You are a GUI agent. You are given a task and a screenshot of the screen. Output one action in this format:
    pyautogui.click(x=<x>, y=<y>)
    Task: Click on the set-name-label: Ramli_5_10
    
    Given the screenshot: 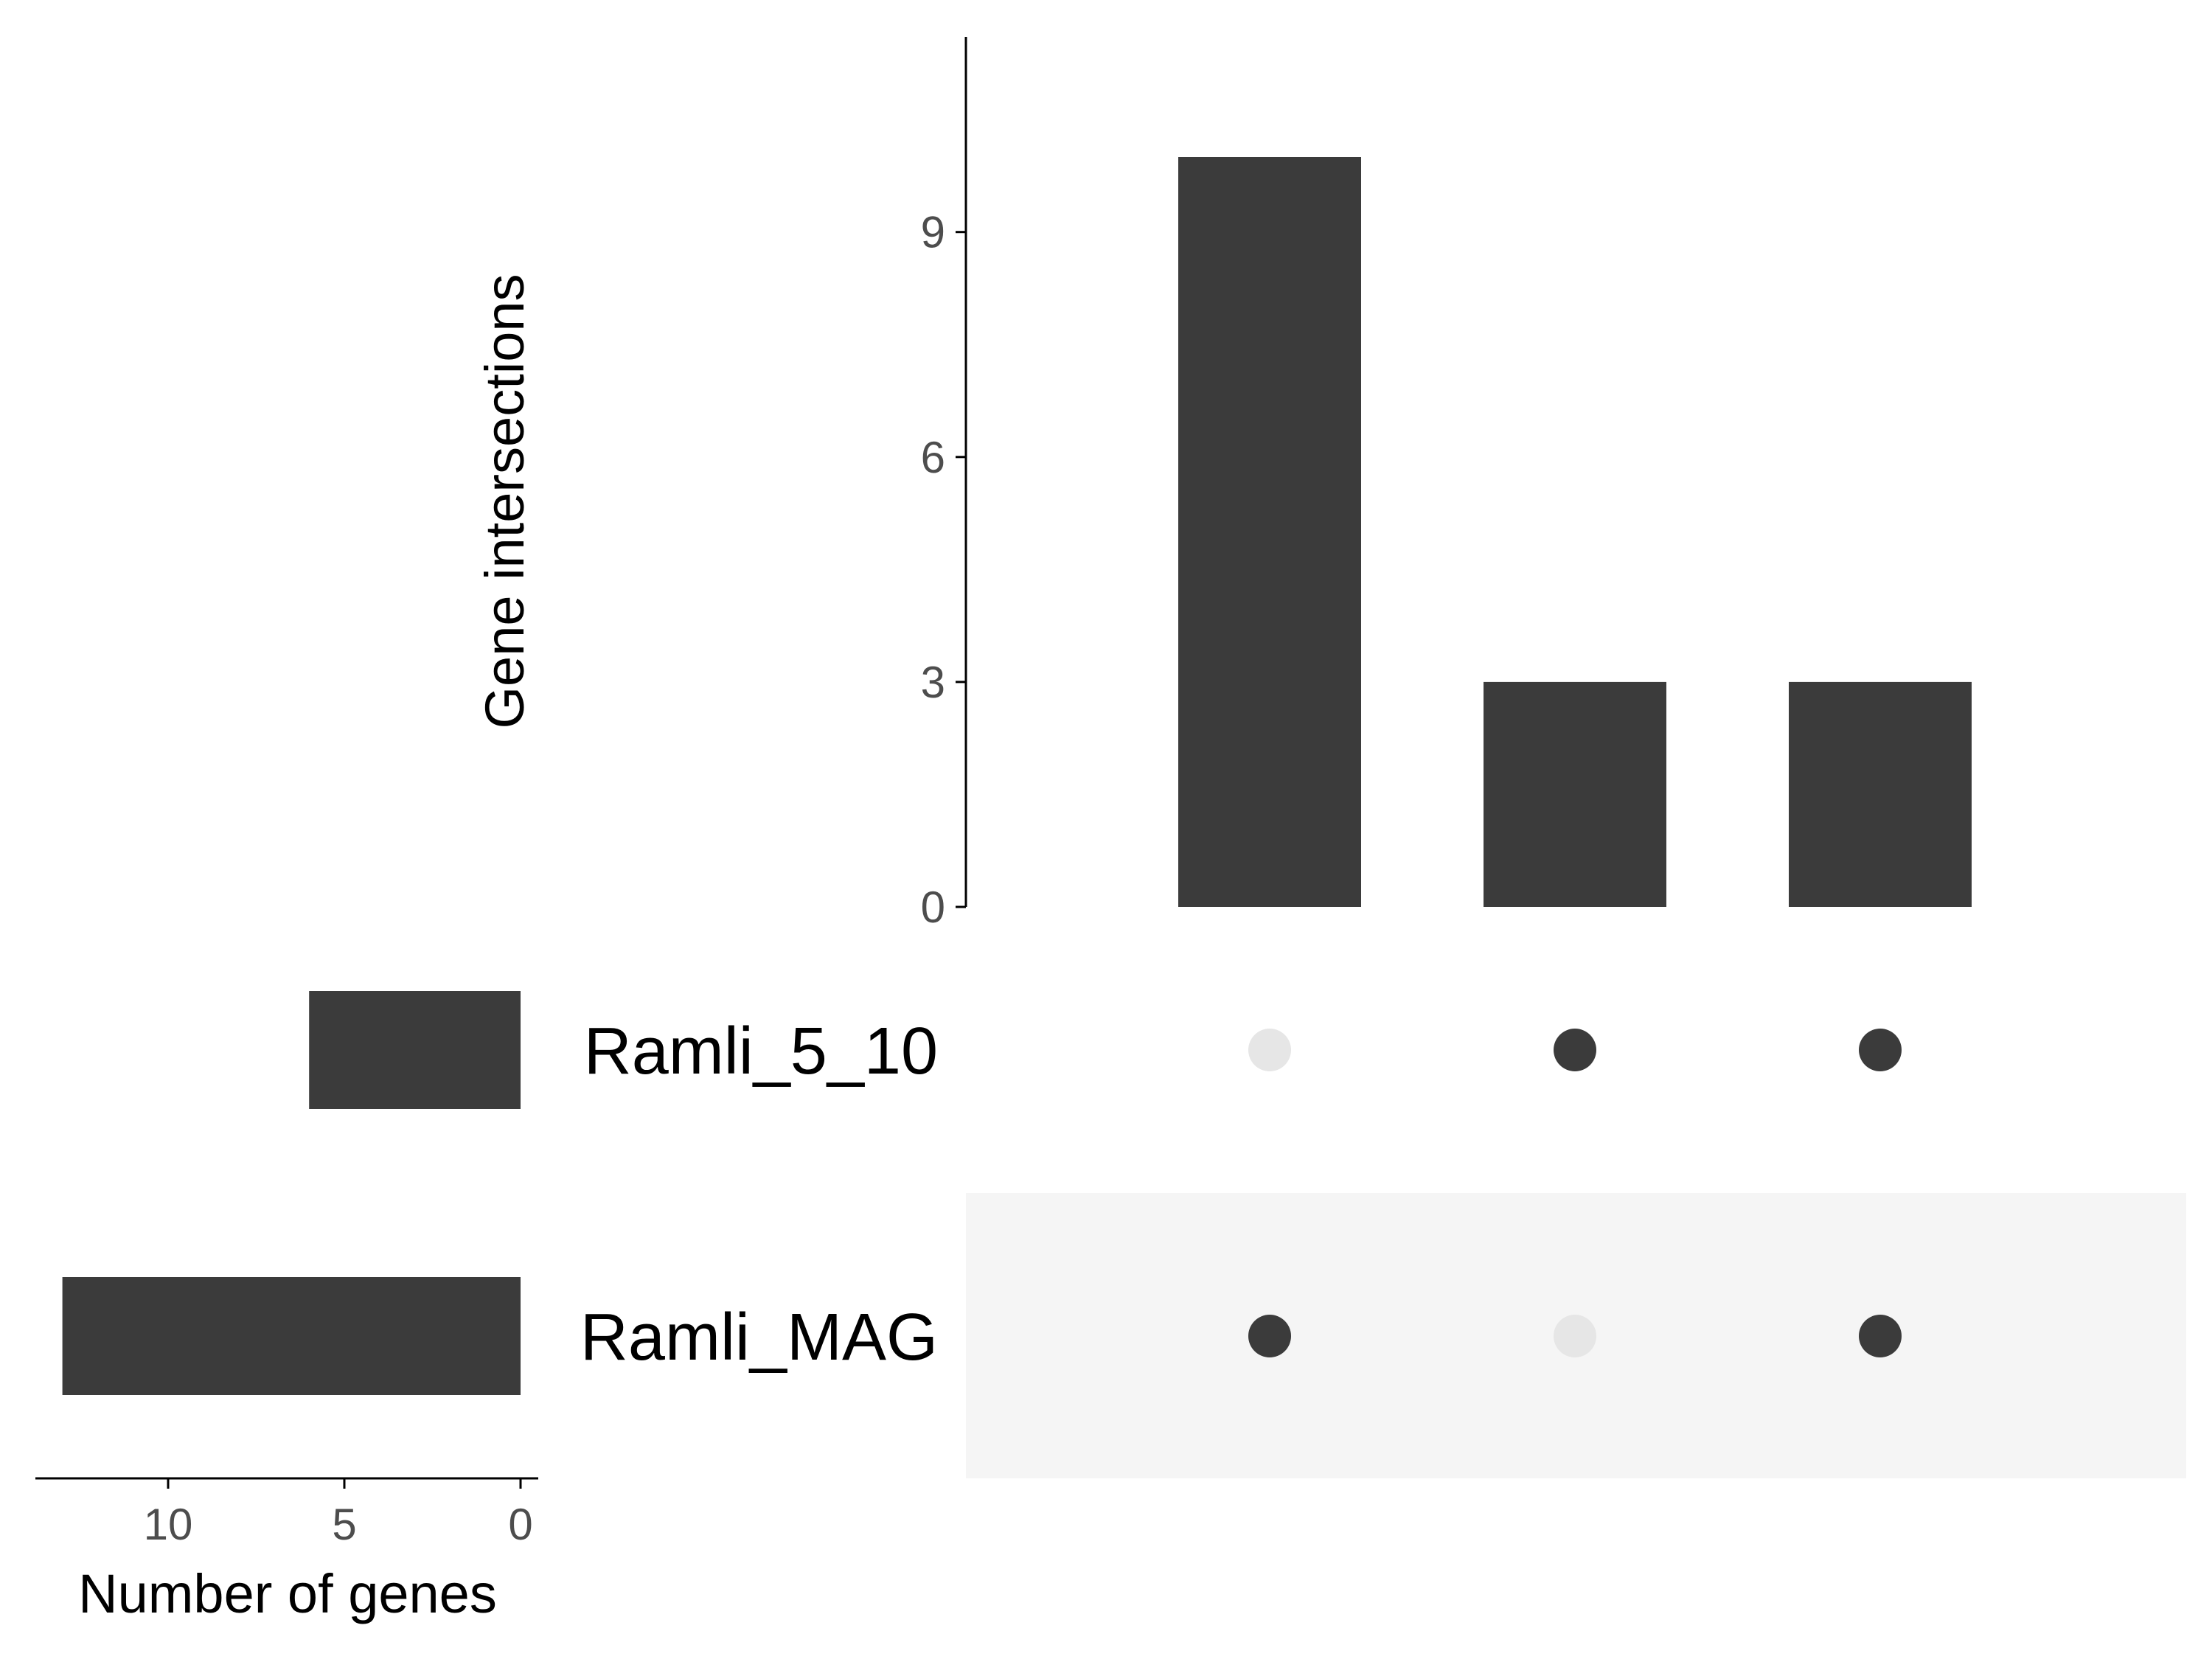 What is the action you would take?
    pyautogui.click(x=761, y=1051)
    